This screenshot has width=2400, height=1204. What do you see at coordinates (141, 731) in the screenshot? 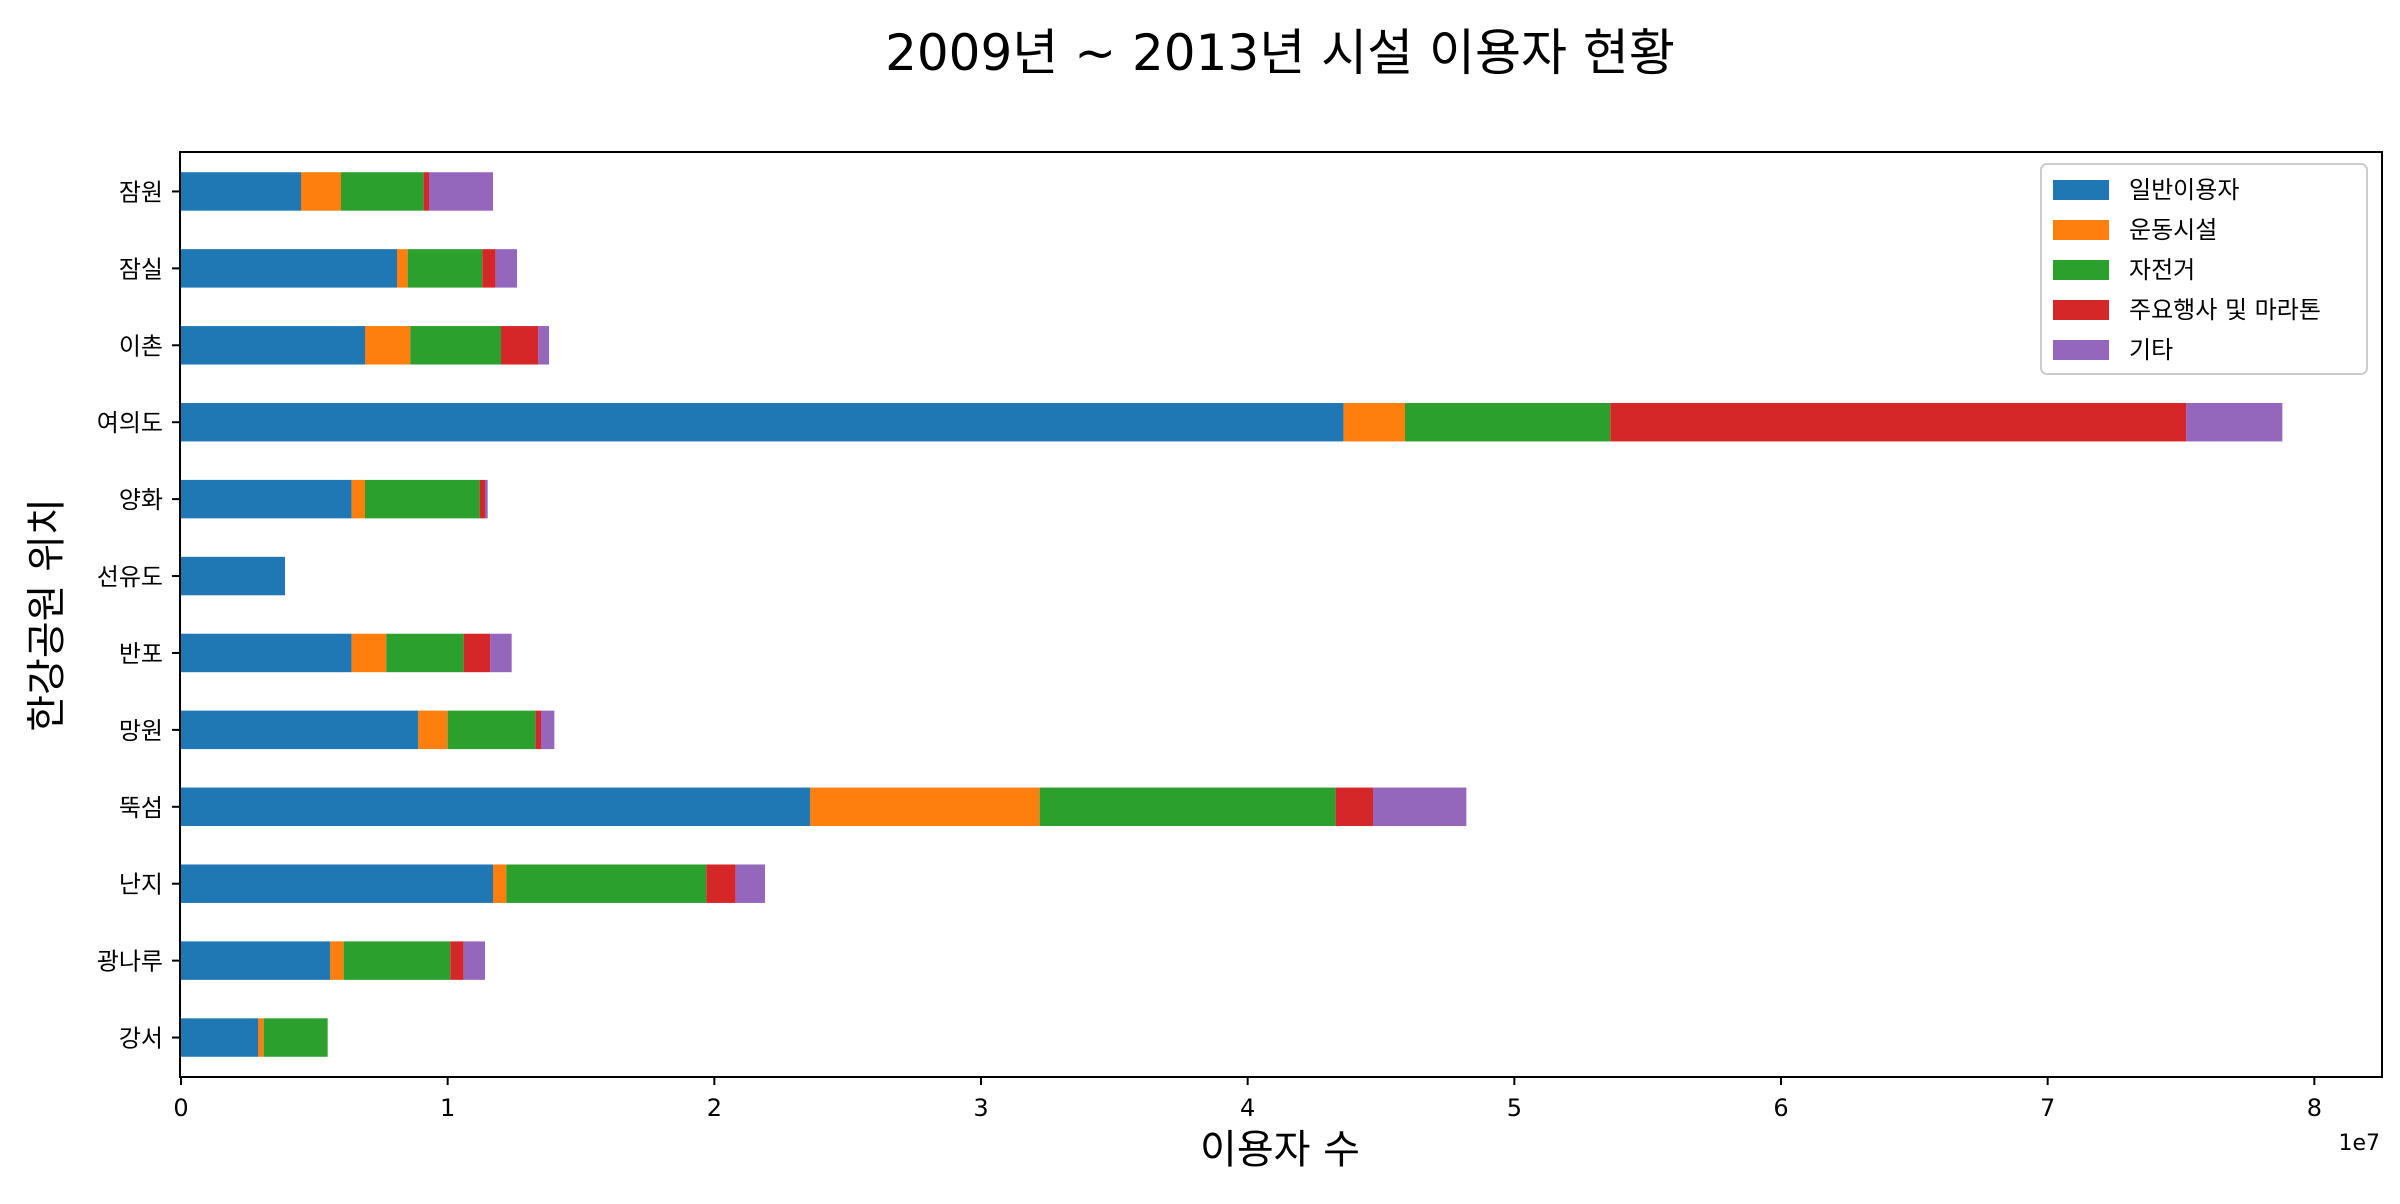
I see `y-tick-label: 망원` at bounding box center [141, 731].